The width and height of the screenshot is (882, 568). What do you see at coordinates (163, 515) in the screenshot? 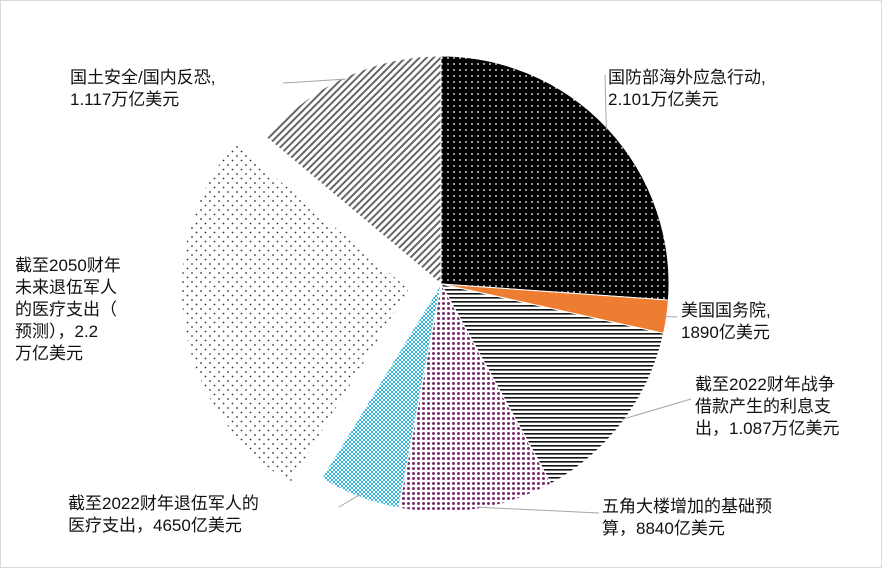
I see `label-vet2022: 截至2022财年退伍军人的 医疗支出，4650亿美元` at bounding box center [163, 515].